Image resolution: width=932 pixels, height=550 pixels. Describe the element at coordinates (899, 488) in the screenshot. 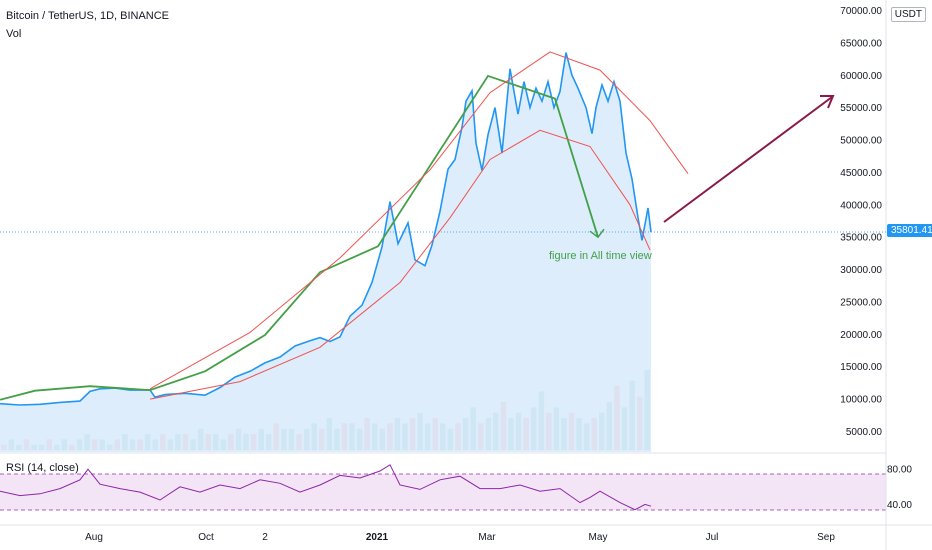

I see `rsi-axis: 80.00 40.00` at that location.